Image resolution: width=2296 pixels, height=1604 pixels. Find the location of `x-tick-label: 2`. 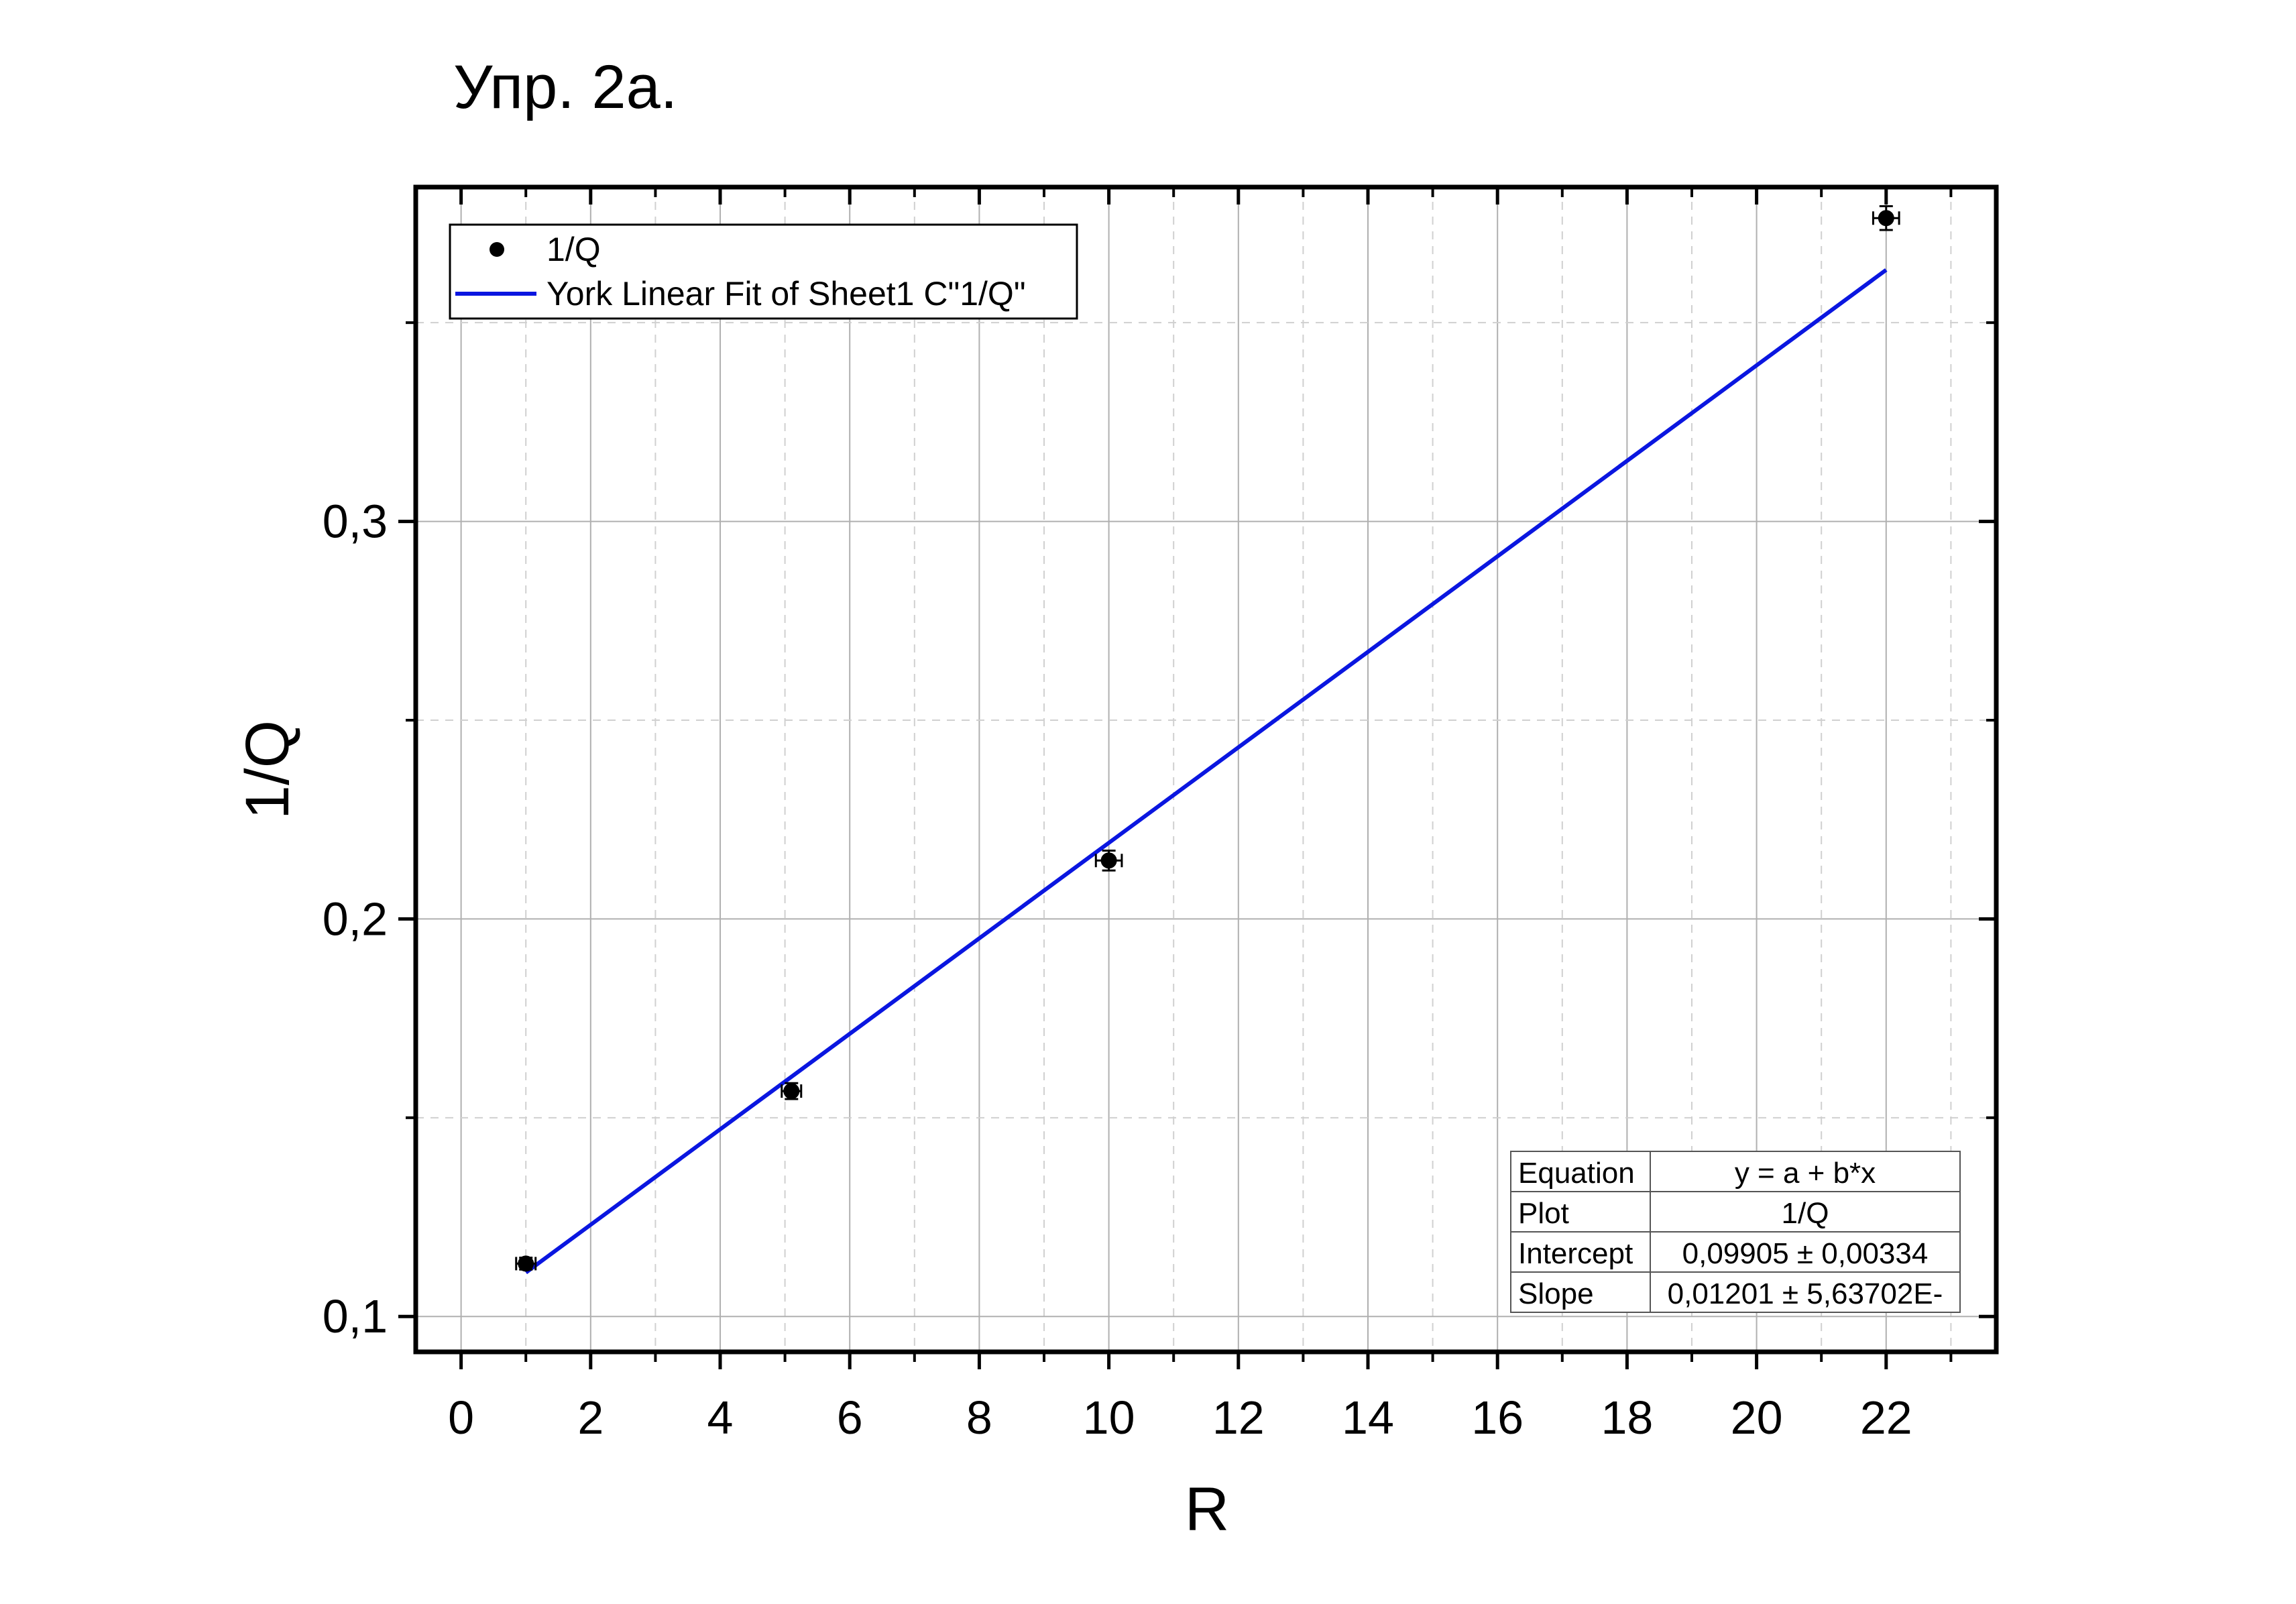

x-tick-label: 2 is located at coordinates (590, 1417).